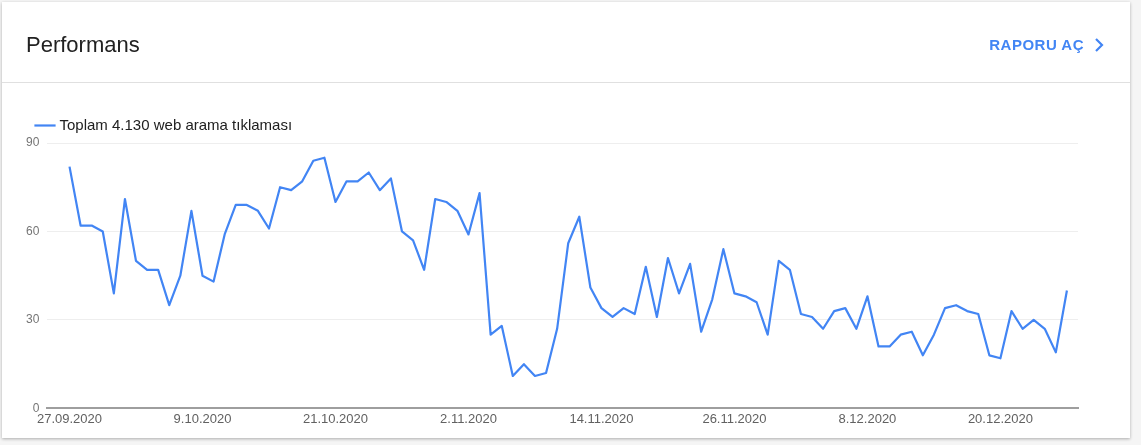 The image size is (1141, 445). Describe the element at coordinates (468, 418) in the screenshot. I see `x-tick-label: 2.11.2020` at that location.